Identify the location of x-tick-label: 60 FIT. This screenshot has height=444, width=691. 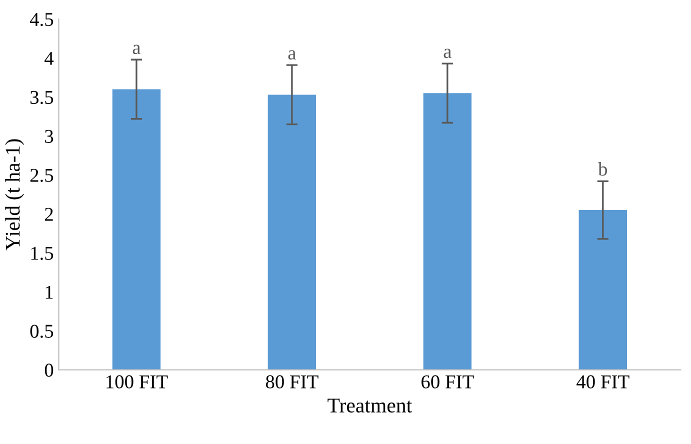
(448, 381).